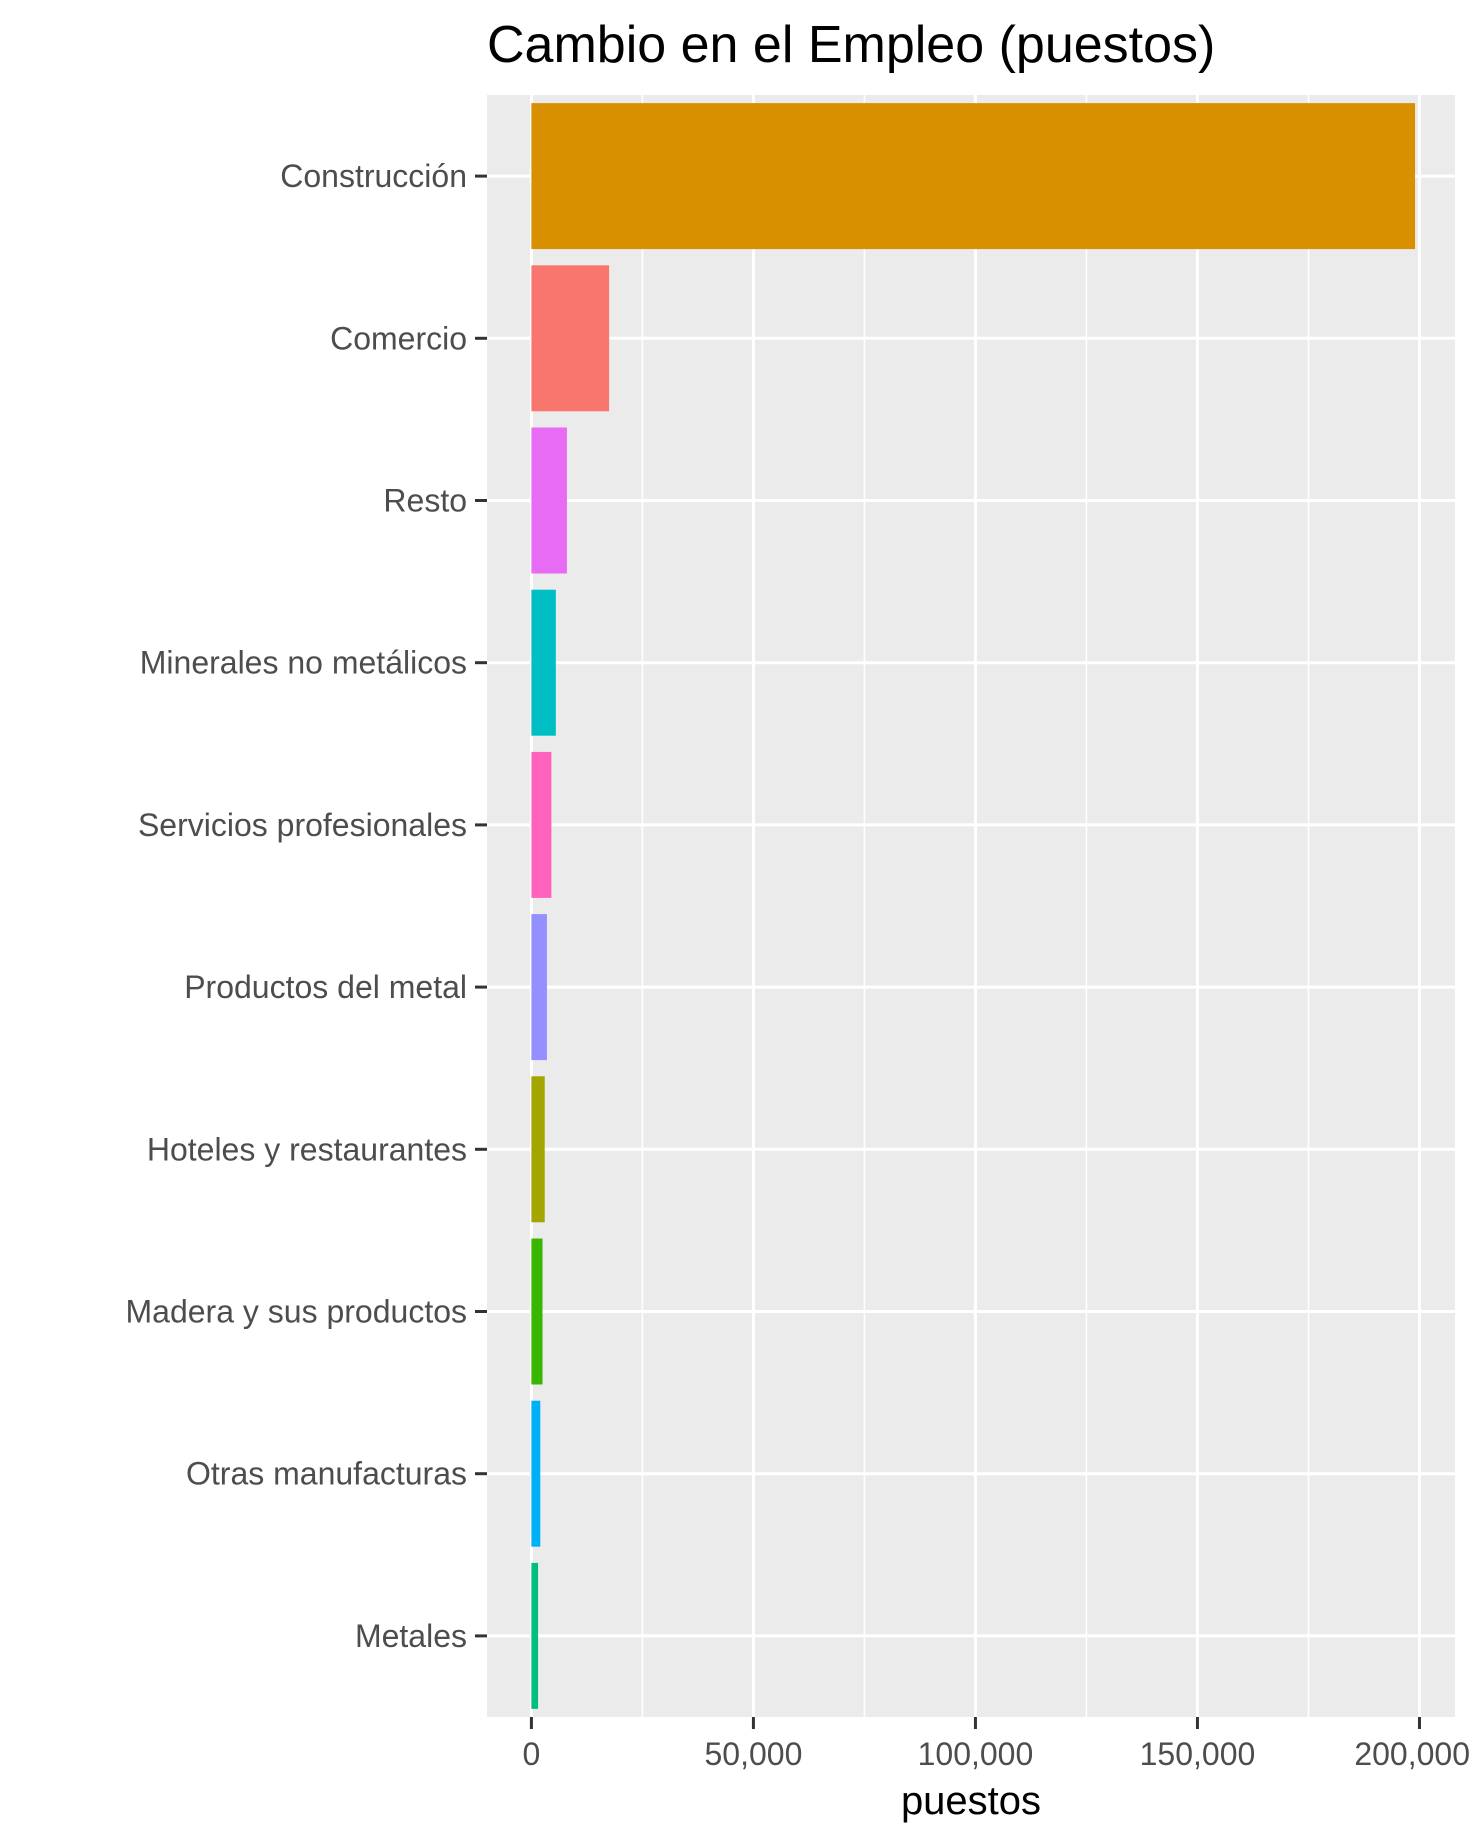  Describe the element at coordinates (303, 663) in the screenshot. I see `y-tick-label: Minerales no metálicos` at that location.